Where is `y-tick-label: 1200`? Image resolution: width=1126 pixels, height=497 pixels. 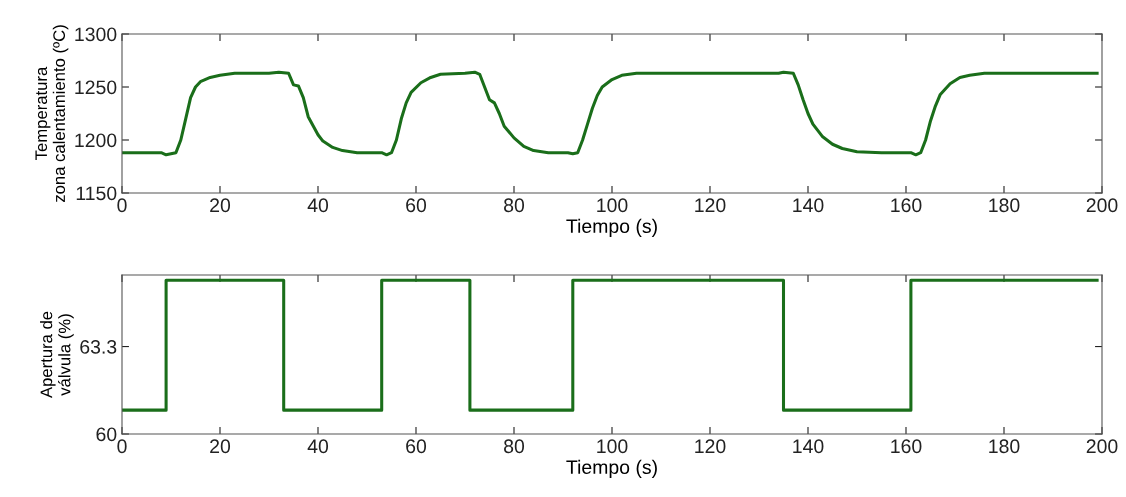 y-tick-label: 1200 is located at coordinates (96, 140).